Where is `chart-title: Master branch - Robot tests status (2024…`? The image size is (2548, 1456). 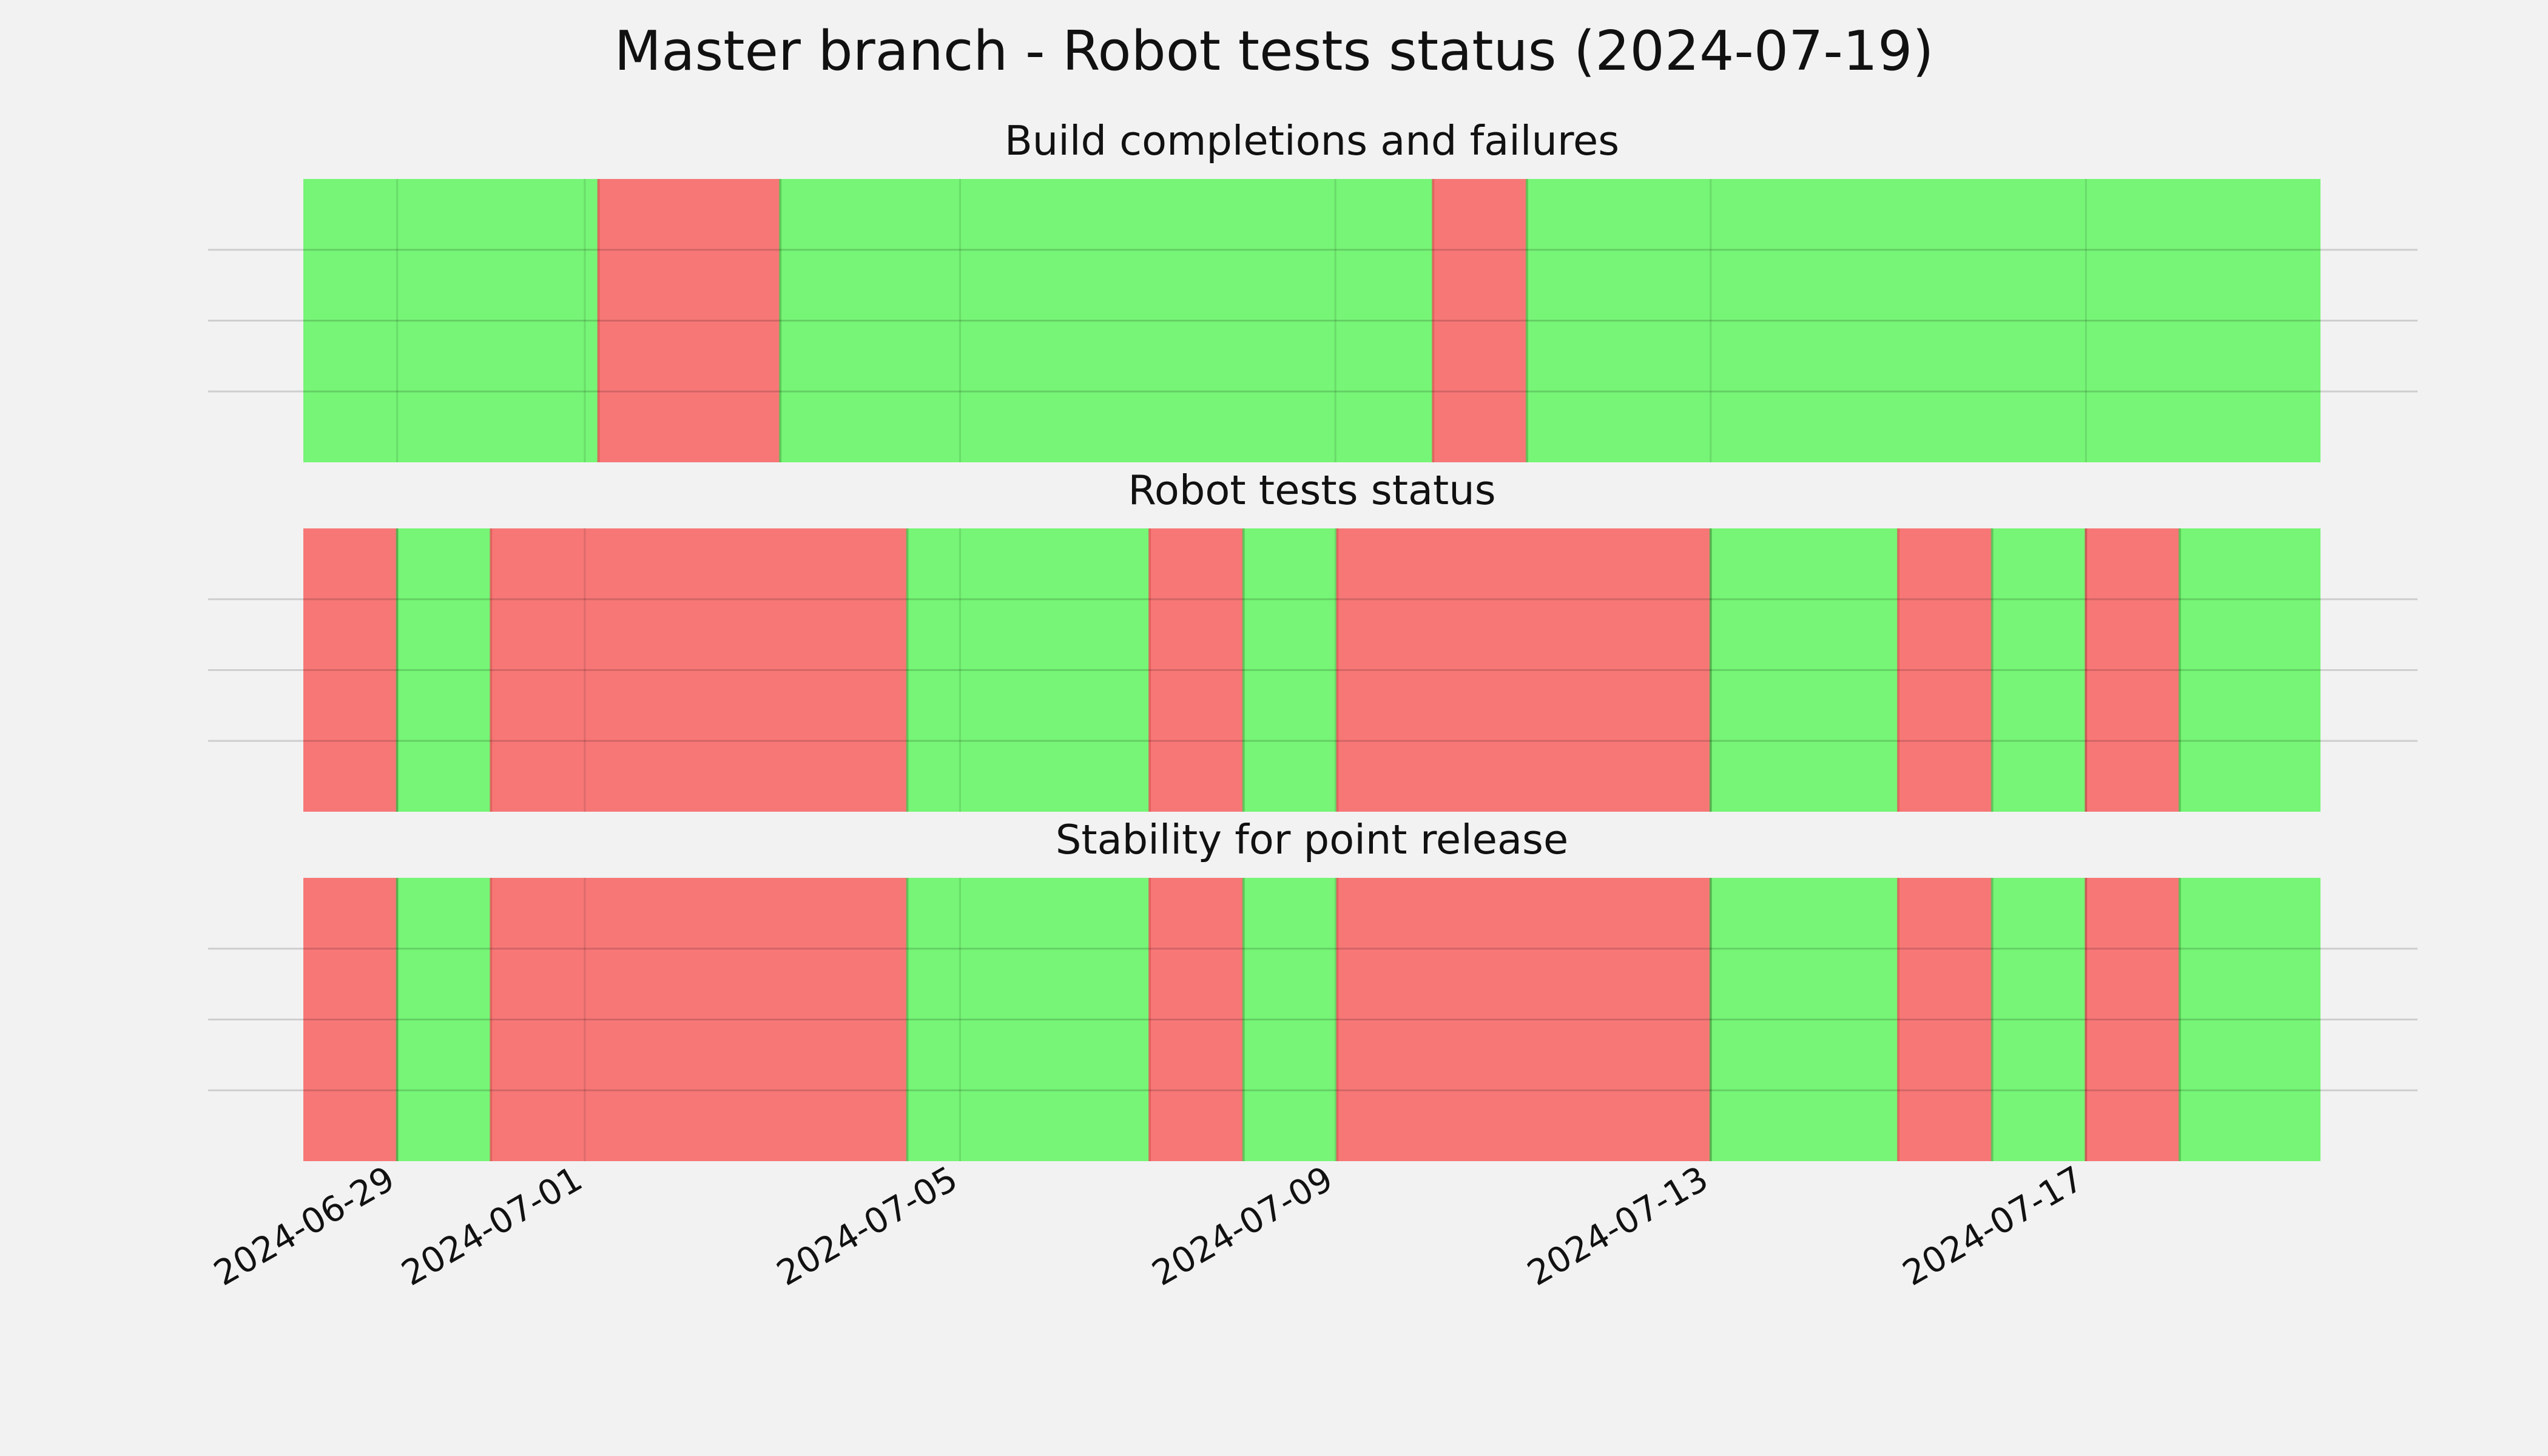 chart-title: Master branch - Robot tests status (2024… is located at coordinates (1274, 51).